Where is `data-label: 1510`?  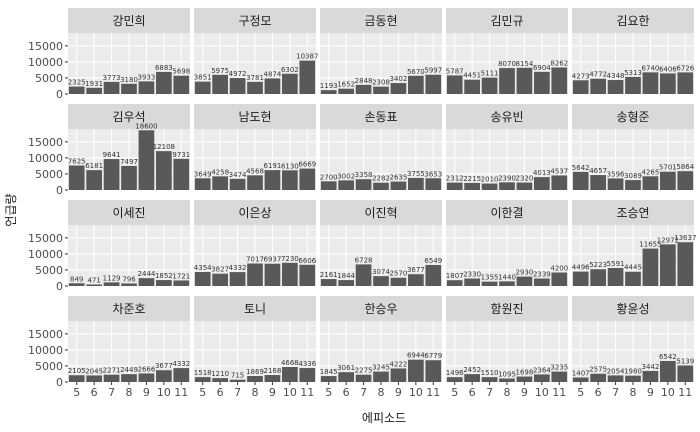
data-label: 1510 is located at coordinates (490, 373).